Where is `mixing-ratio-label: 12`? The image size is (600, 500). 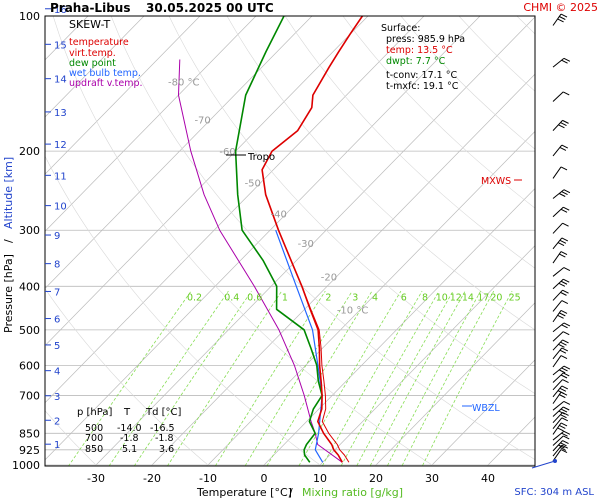
mixing-ratio-label: 12 is located at coordinates (456, 297).